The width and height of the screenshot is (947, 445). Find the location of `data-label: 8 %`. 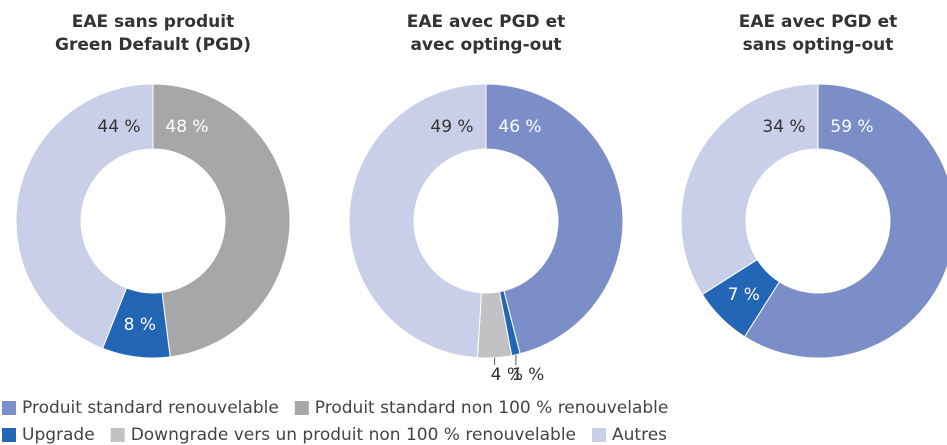

data-label: 8 % is located at coordinates (140, 325).